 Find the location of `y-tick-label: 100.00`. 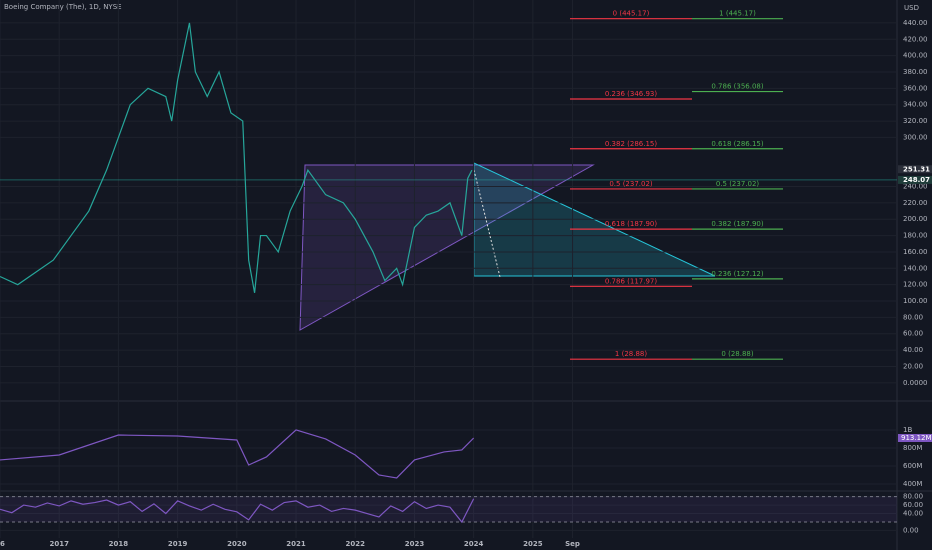

y-tick-label: 100.00 is located at coordinates (915, 301).